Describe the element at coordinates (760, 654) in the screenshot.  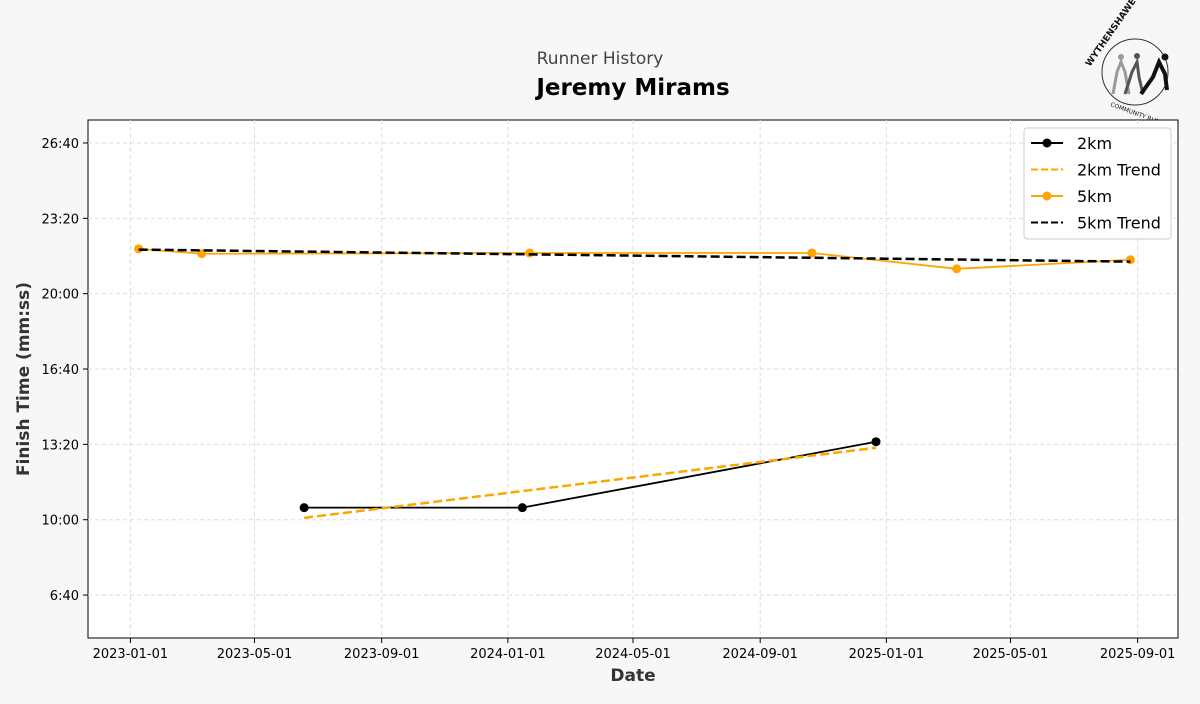
I see `x-tick-label: 2024-09-01` at that location.